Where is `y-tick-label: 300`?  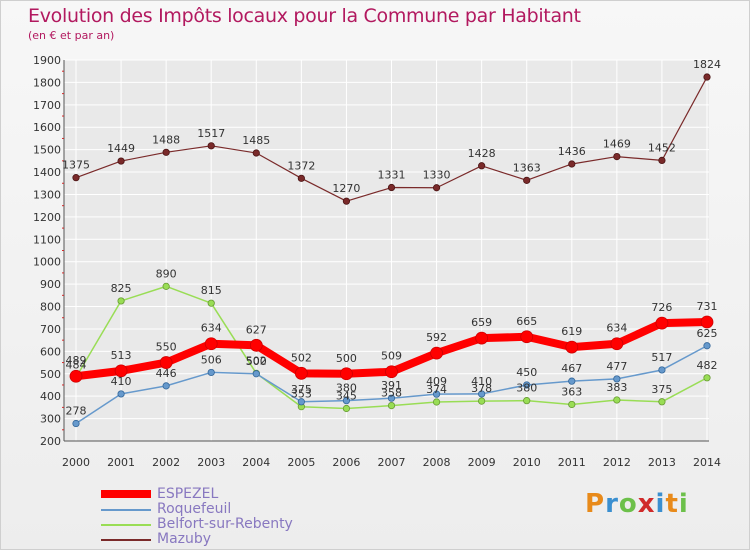 y-tick-label: 300 is located at coordinates (50, 419).